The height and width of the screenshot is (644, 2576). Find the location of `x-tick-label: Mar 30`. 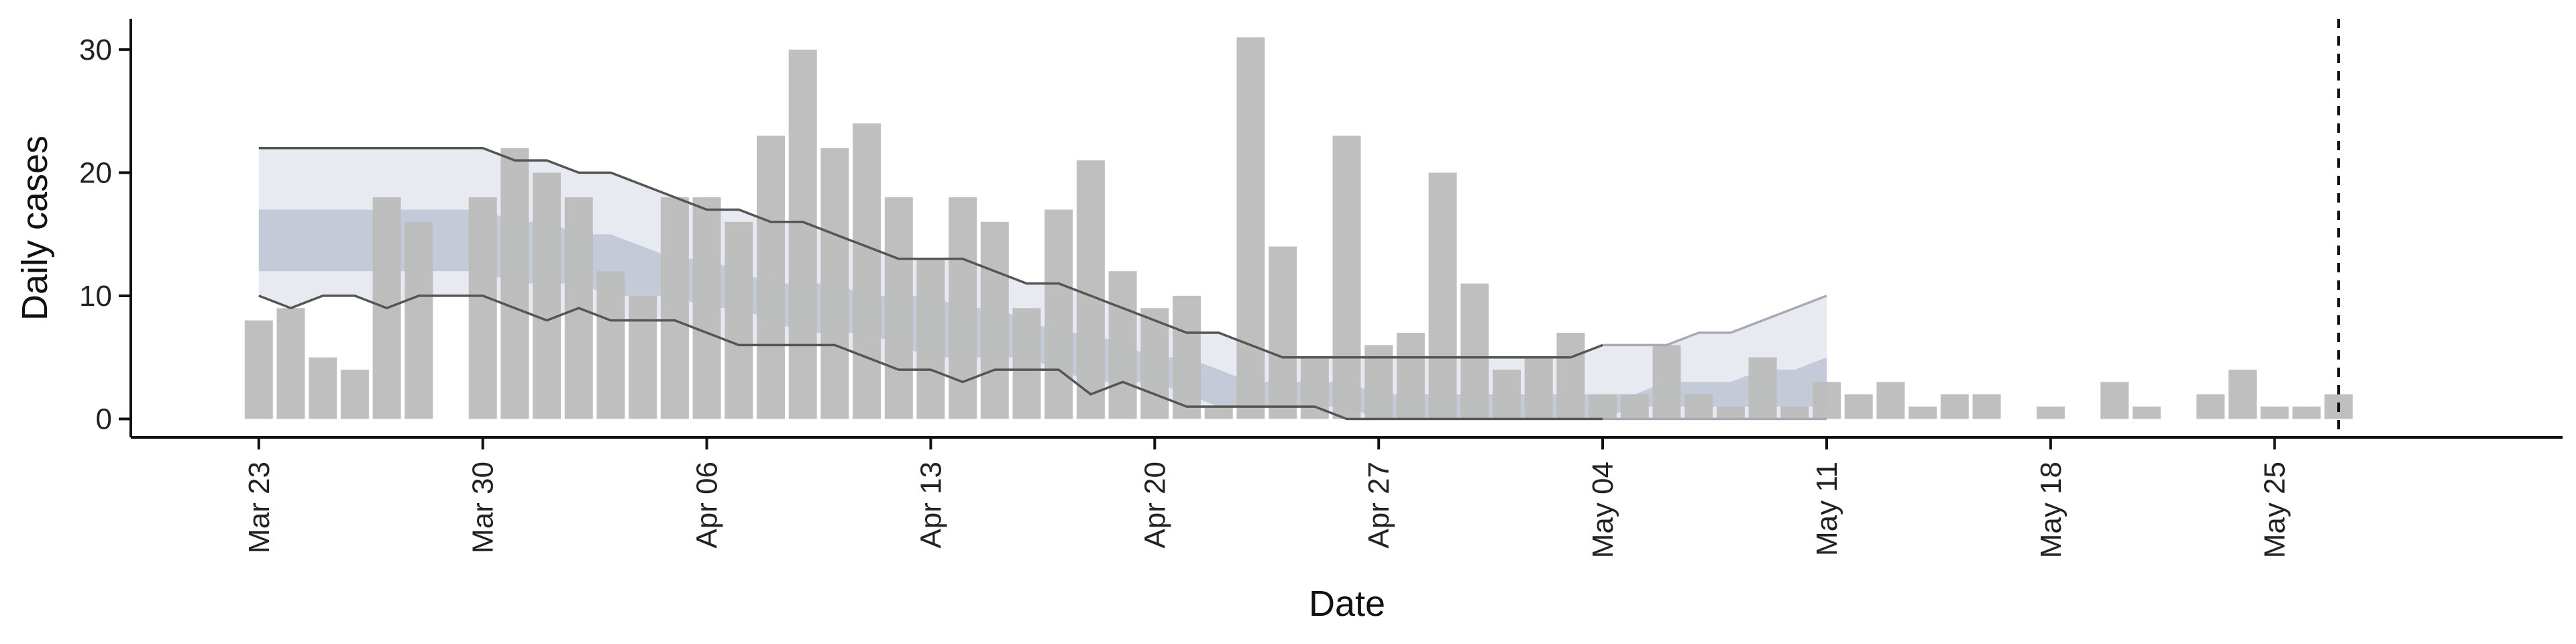

x-tick-label: Mar 30 is located at coordinates (483, 507).